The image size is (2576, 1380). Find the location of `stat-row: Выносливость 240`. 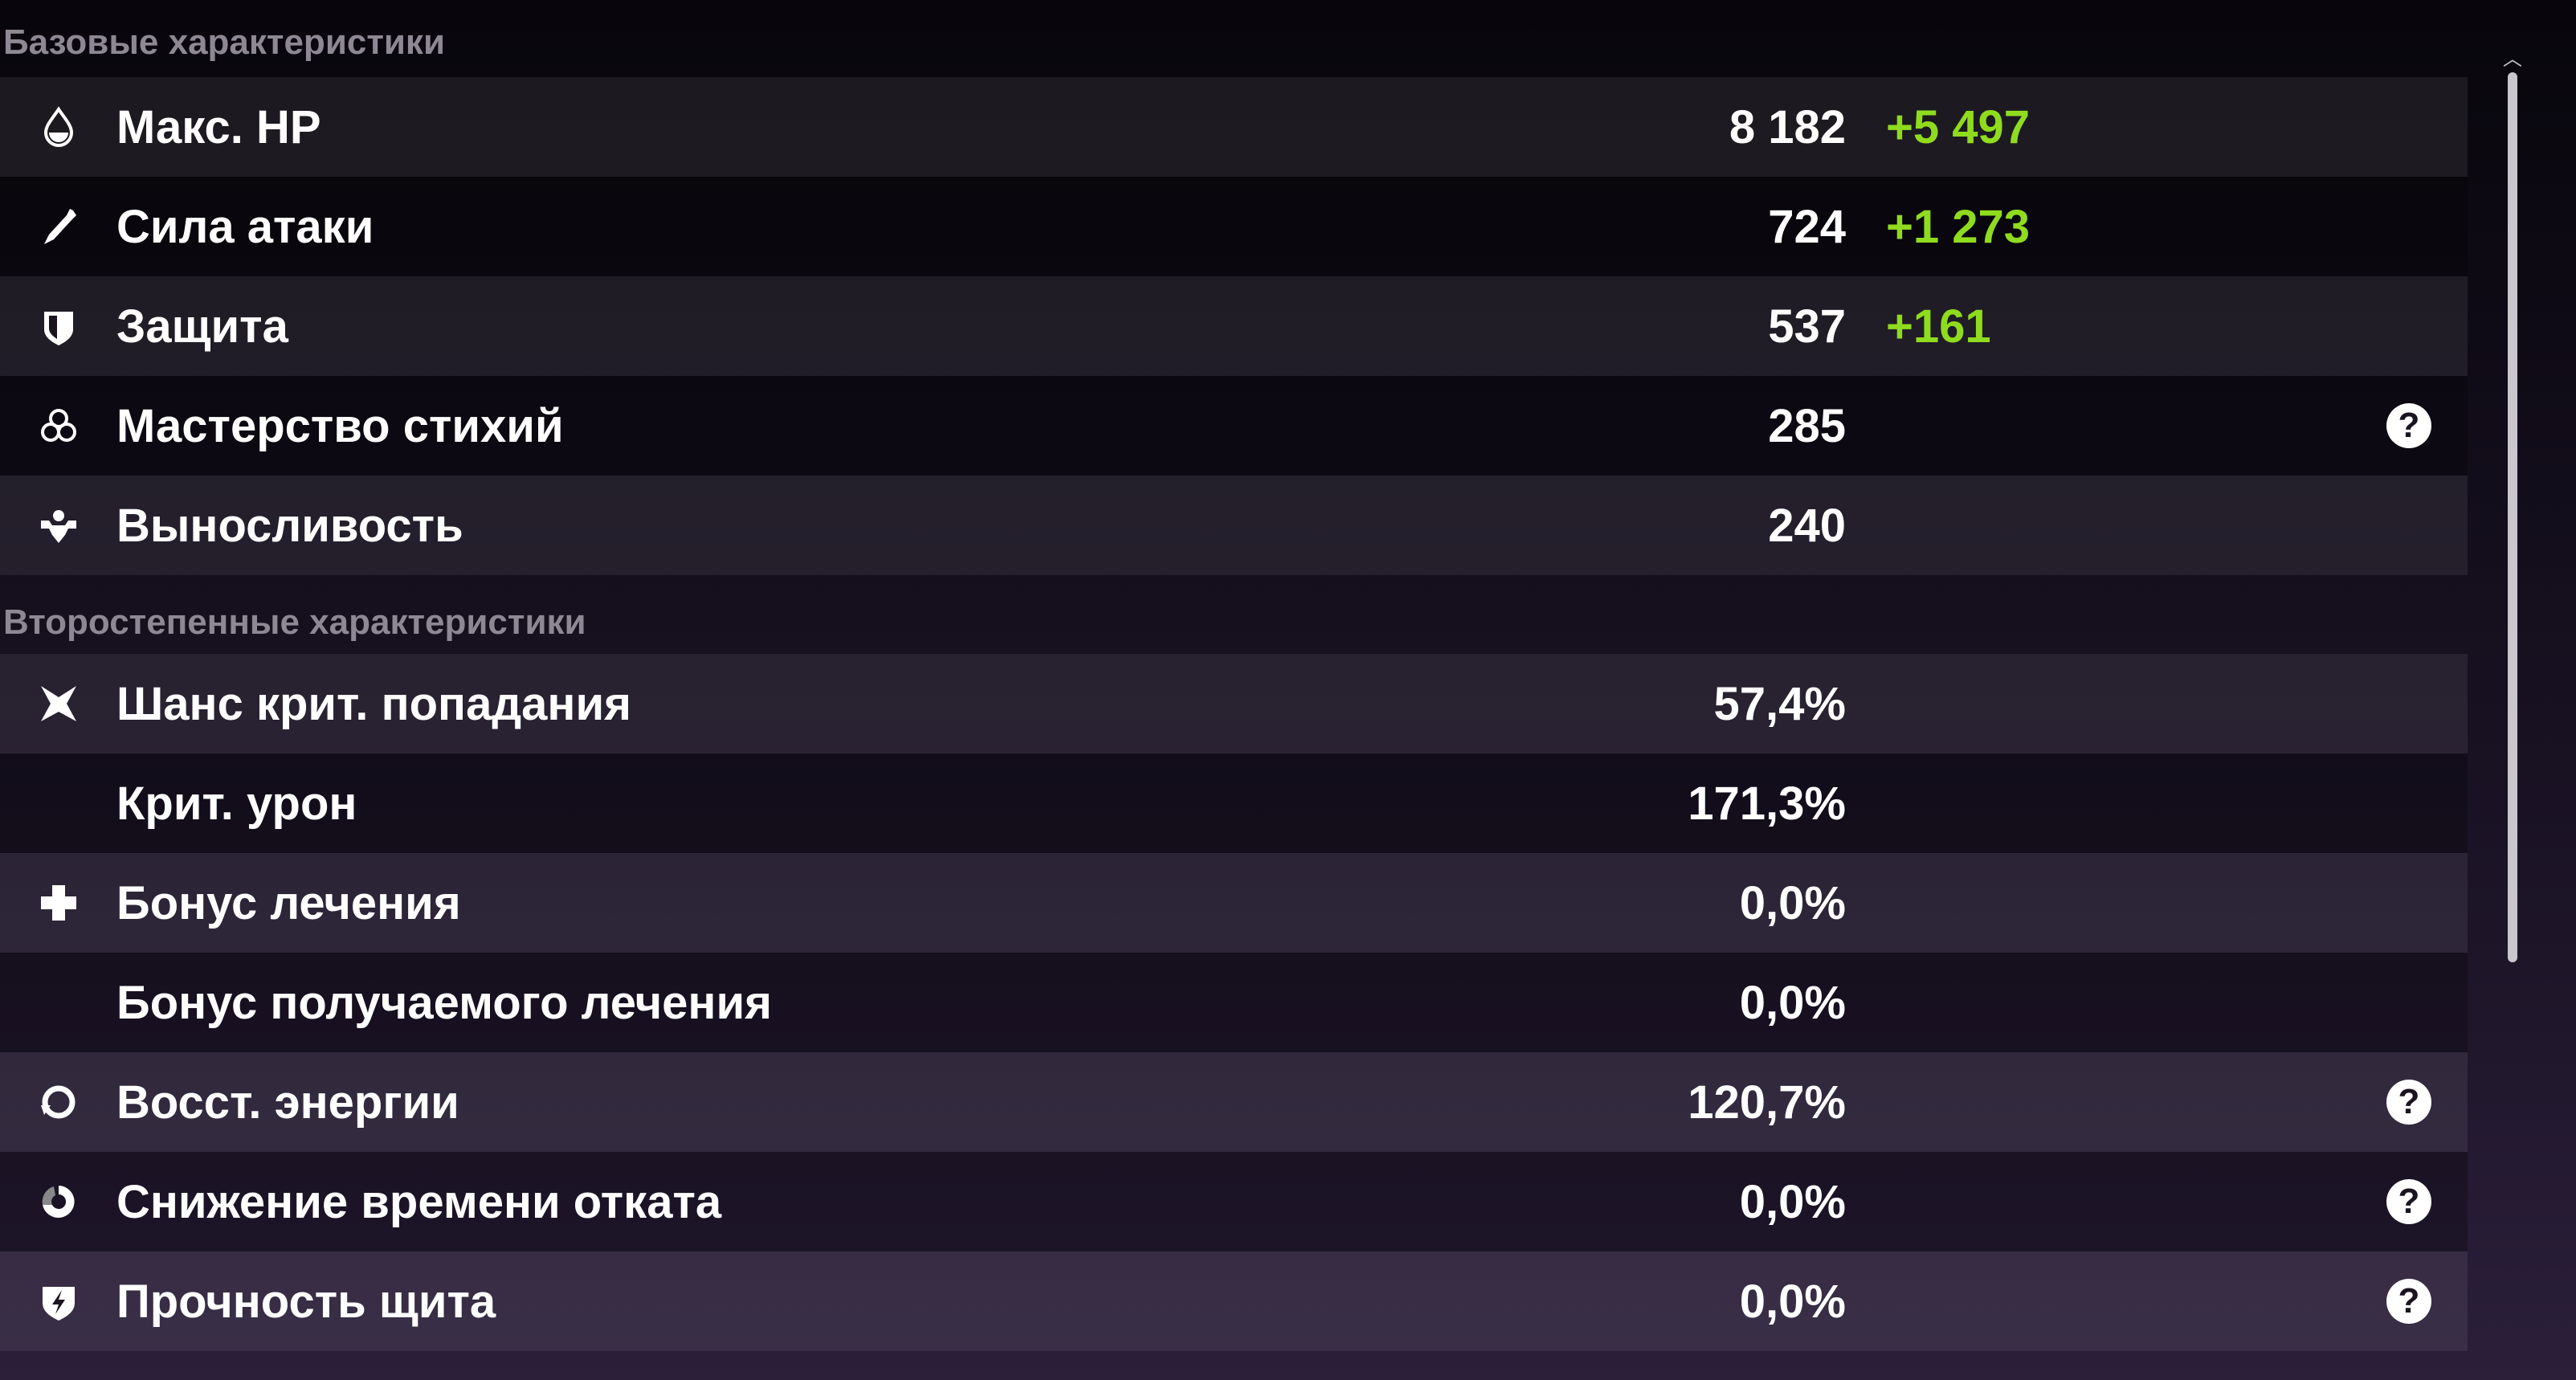

stat-row: Выносливость 240 is located at coordinates (1234, 525).